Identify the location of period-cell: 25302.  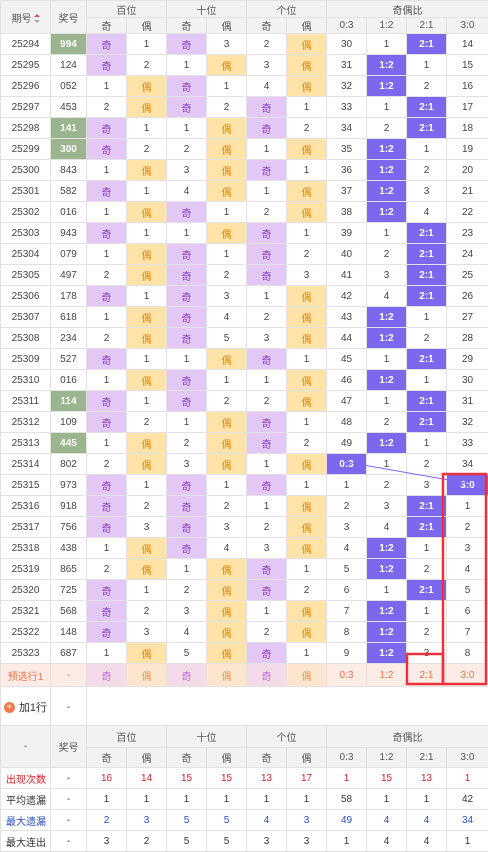
(26, 212).